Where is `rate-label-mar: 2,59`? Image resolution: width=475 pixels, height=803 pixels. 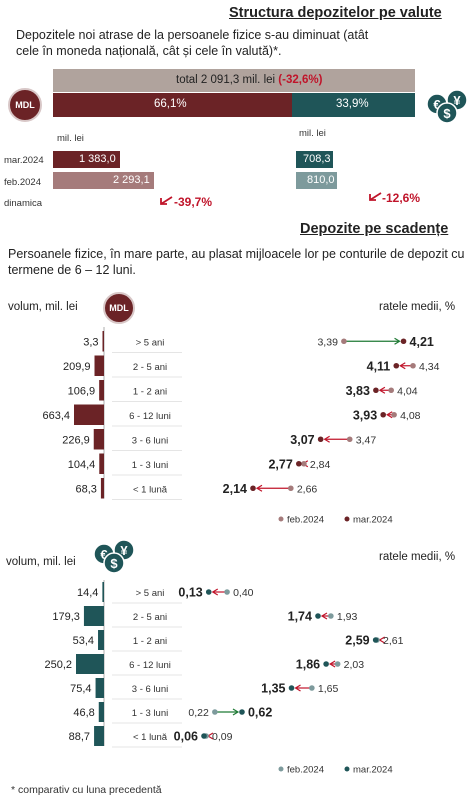
rate-label-mar: 2,59 is located at coordinates (357, 641).